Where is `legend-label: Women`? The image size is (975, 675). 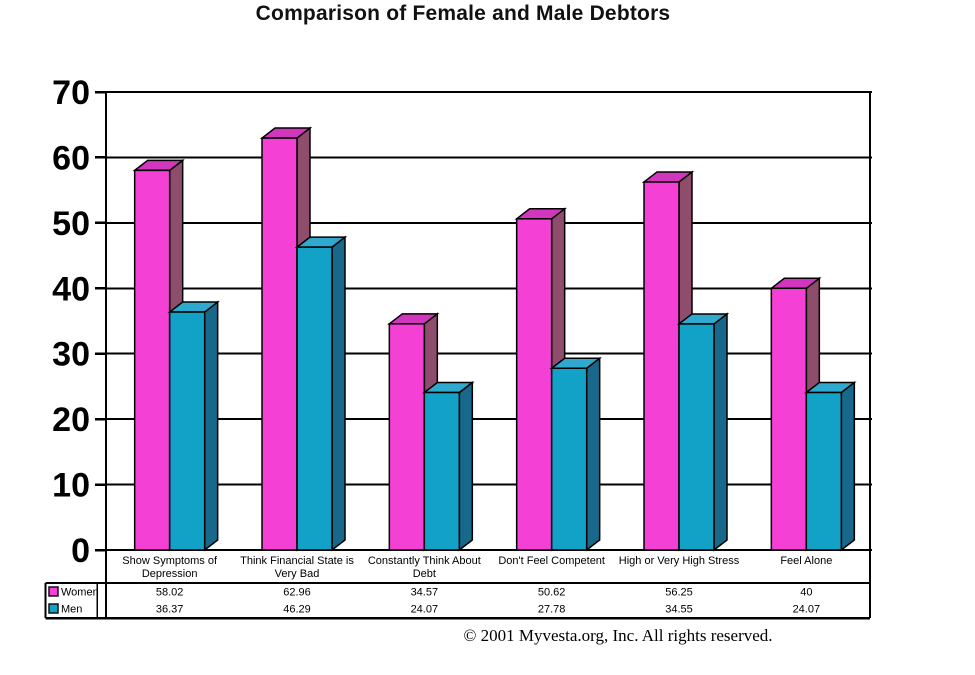
legend-label: Women is located at coordinates (80, 593).